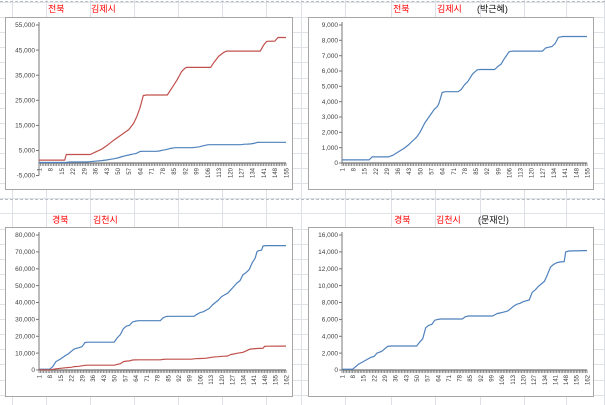  Describe the element at coordinates (56, 9) in the screenshot. I see `cell-region-1: 전북` at that location.